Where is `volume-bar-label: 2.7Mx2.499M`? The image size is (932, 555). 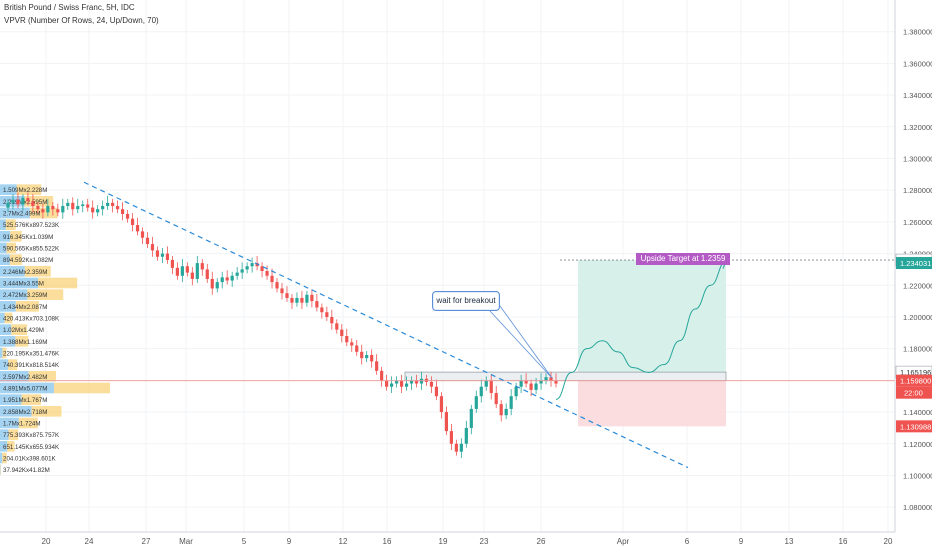 volume-bar-label: 2.7Mx2.499M is located at coordinates (22, 214).